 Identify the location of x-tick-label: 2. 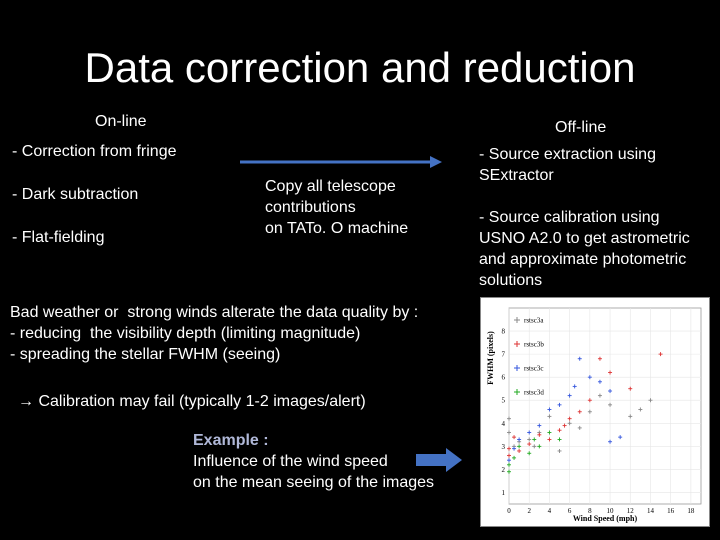
(529, 511).